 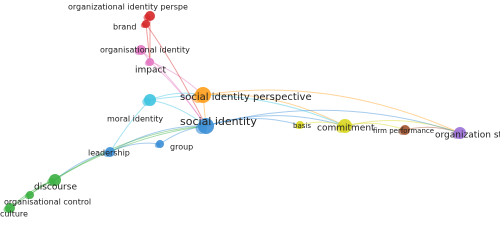 What do you see at coordinates (246, 97) in the screenshot?
I see `node-label: social identity perspective` at bounding box center [246, 97].